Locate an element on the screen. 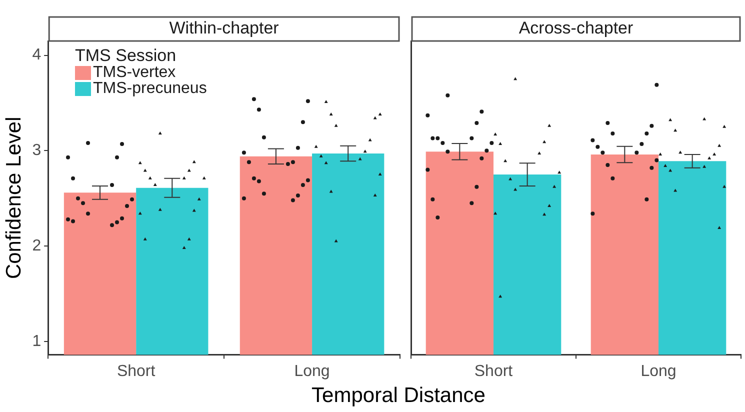 The width and height of the screenshot is (745, 412). y-tick-label: 3 is located at coordinates (37, 151).